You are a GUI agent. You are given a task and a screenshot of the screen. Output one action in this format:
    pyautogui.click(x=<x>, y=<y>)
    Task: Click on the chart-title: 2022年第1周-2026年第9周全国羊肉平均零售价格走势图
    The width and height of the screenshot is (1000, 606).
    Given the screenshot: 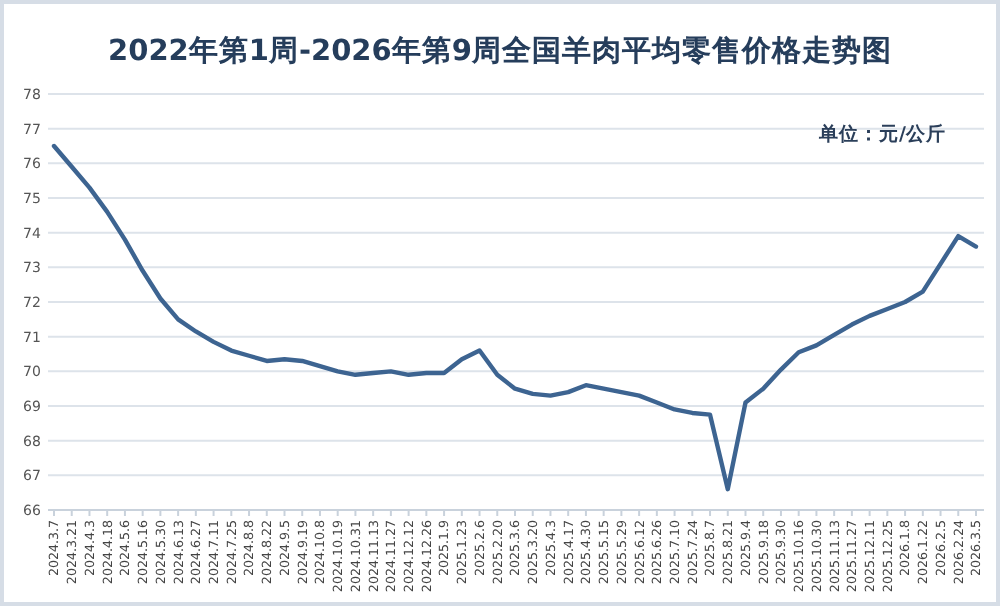 What is the action you would take?
    pyautogui.click(x=500, y=51)
    